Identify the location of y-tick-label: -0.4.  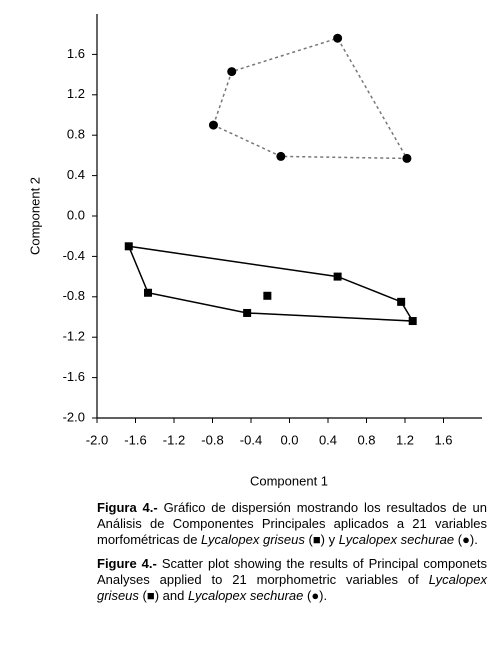
(74, 255).